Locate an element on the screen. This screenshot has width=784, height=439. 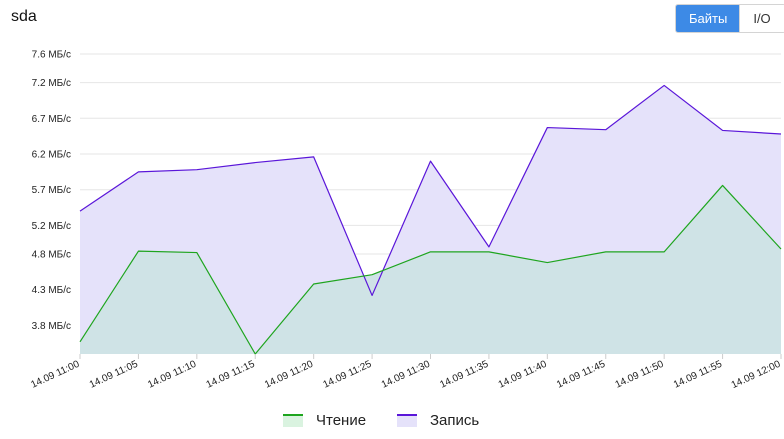
unit-toggle: Байты I/O is located at coordinates (729, 18).